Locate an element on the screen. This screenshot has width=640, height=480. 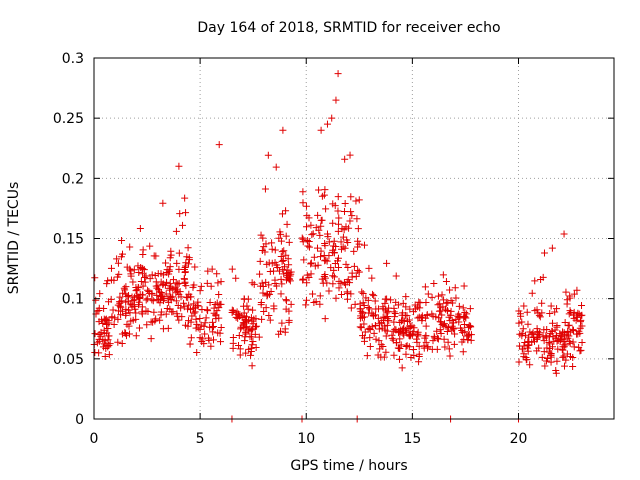
y-axis-label: SRMTID / TECUs is located at coordinates (14, 238).